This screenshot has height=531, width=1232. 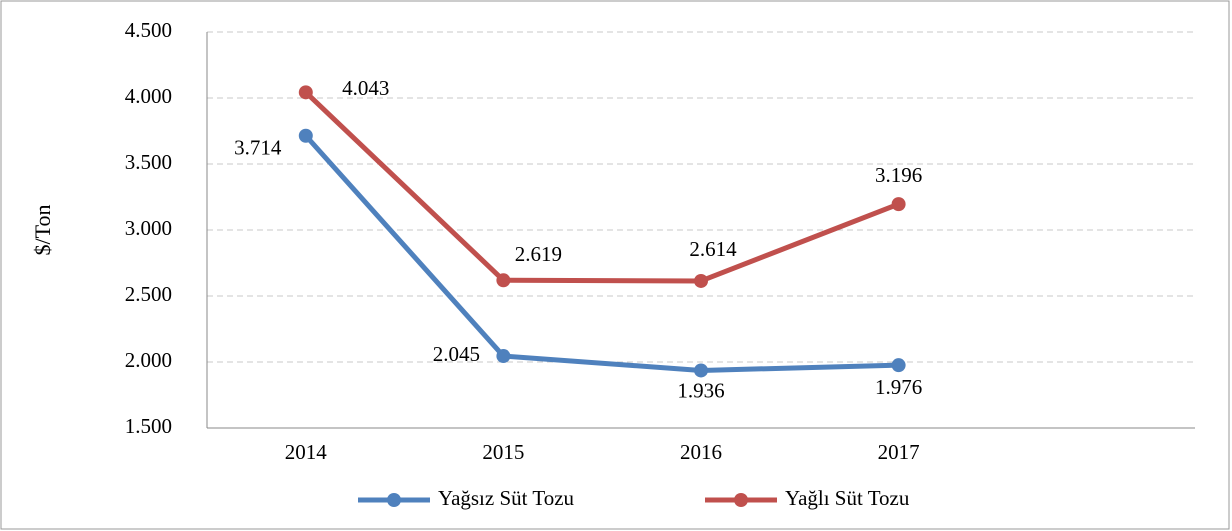 I want to click on data-label: 2.614, so click(x=713, y=249).